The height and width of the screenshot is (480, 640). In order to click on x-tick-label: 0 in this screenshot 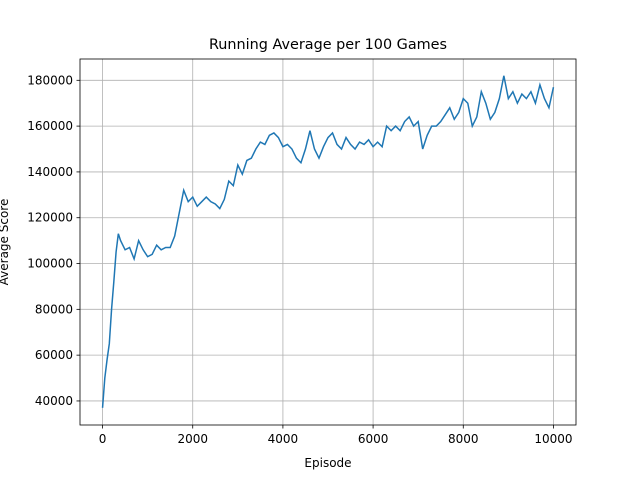, I will do `click(103, 439)`.